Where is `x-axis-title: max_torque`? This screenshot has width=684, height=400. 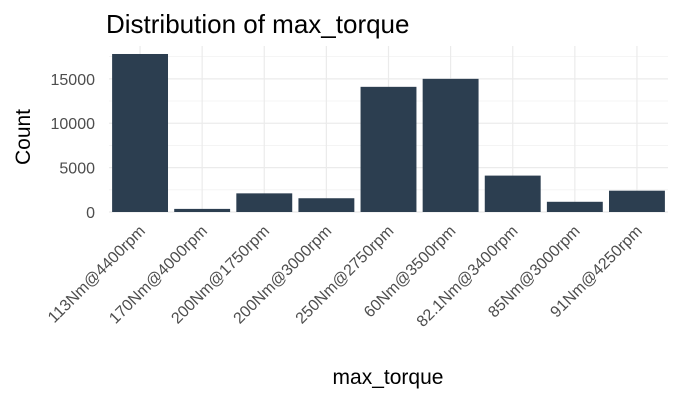 x-axis-title: max_torque is located at coordinates (388, 377).